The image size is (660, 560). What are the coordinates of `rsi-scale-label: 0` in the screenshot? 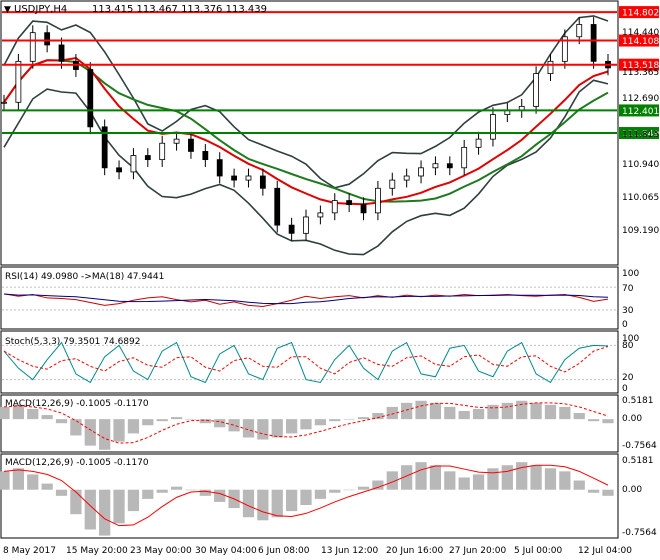 It's located at (625, 325).